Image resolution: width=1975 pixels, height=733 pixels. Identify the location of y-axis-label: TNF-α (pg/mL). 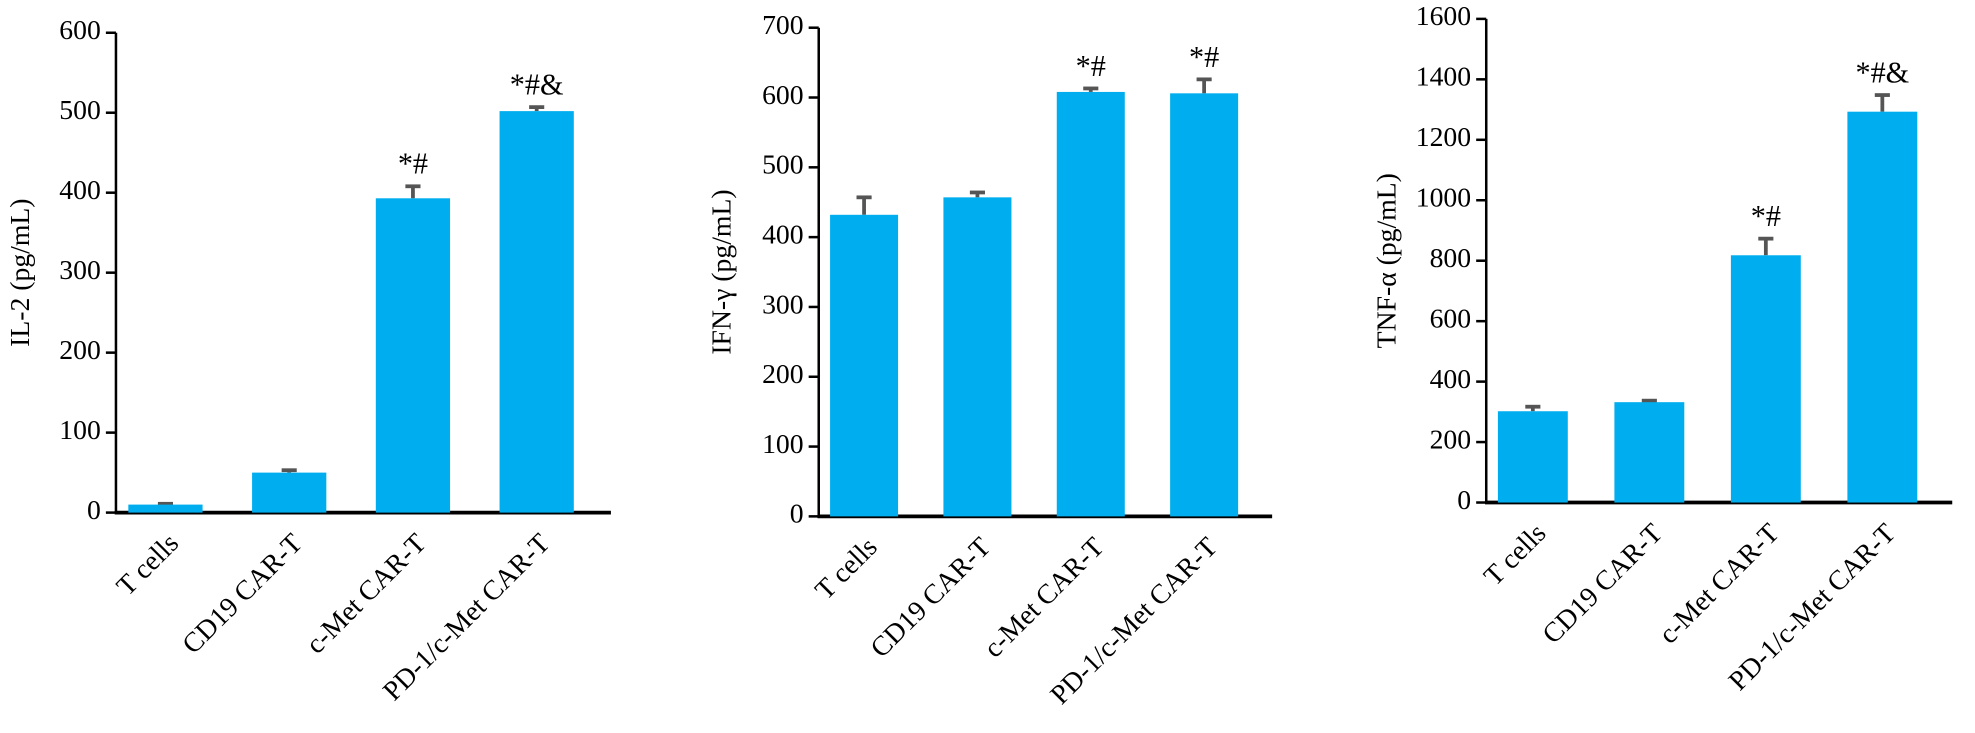
(1386, 260).